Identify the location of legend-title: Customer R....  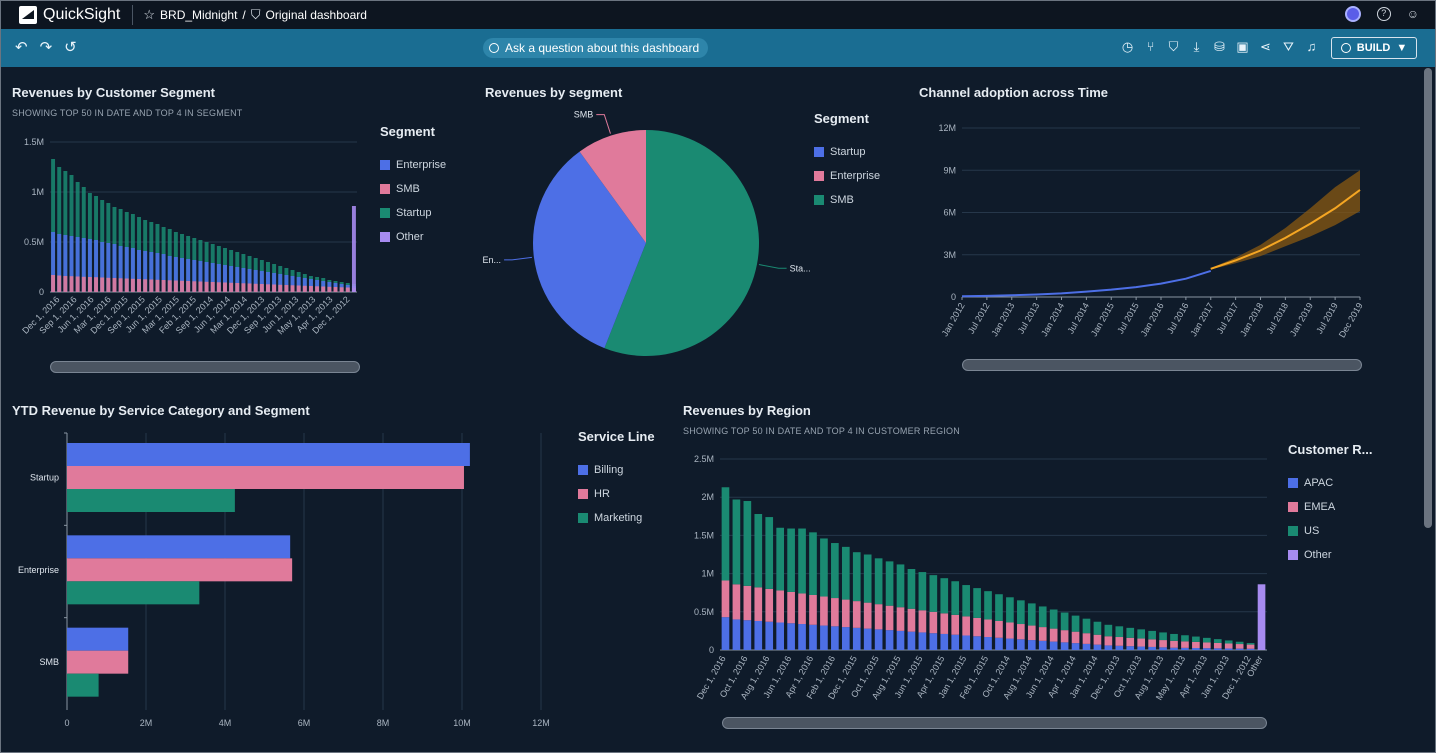
(1330, 449).